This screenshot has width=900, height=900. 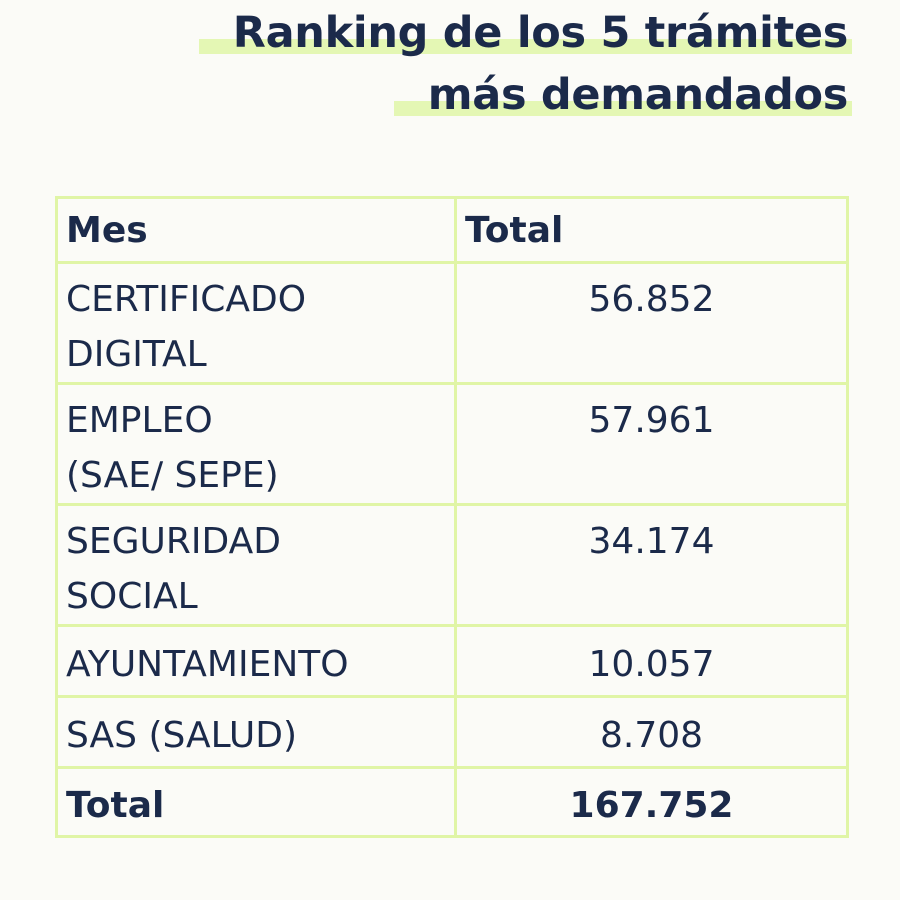 I want to click on row-label: EMPLEO (SAE/ SEPE), so click(x=256, y=444).